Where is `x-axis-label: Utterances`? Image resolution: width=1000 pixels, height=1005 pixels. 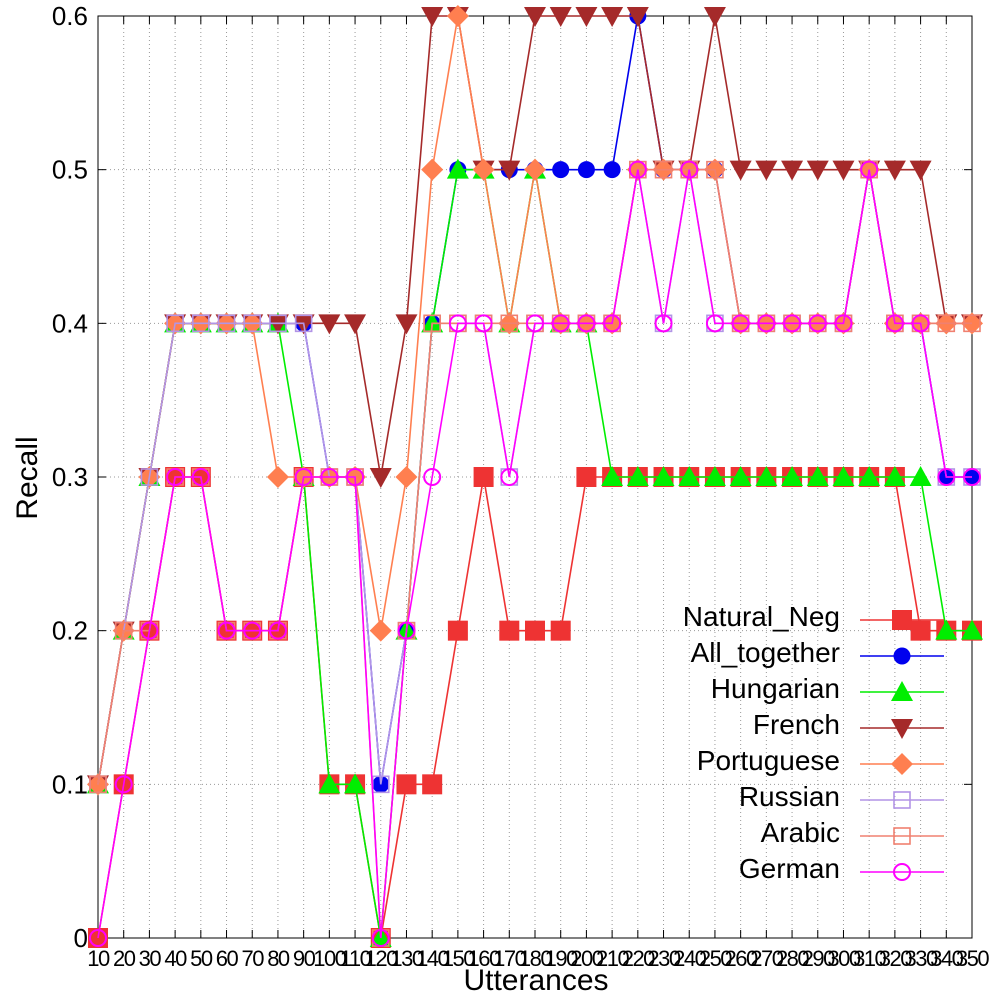
x-axis-label: Utterances is located at coordinates (535, 980).